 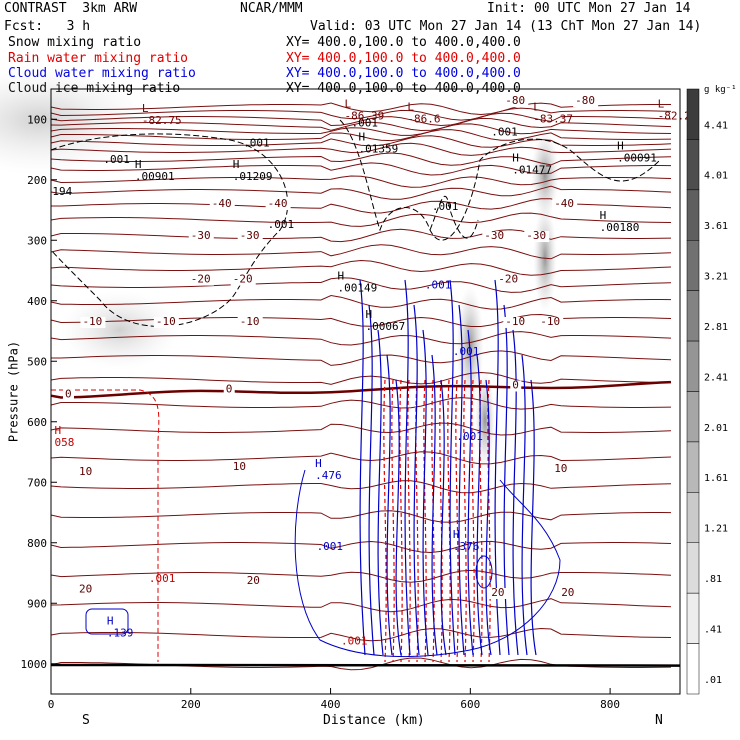 I want to click on y-tick-label: 900, so click(x=37, y=603).